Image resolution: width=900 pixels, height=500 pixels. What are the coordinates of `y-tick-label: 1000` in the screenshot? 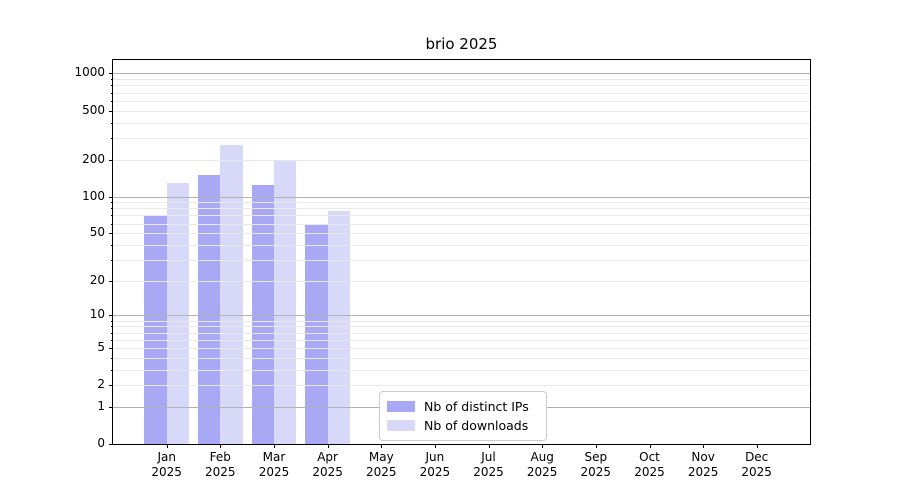 It's located at (89, 72).